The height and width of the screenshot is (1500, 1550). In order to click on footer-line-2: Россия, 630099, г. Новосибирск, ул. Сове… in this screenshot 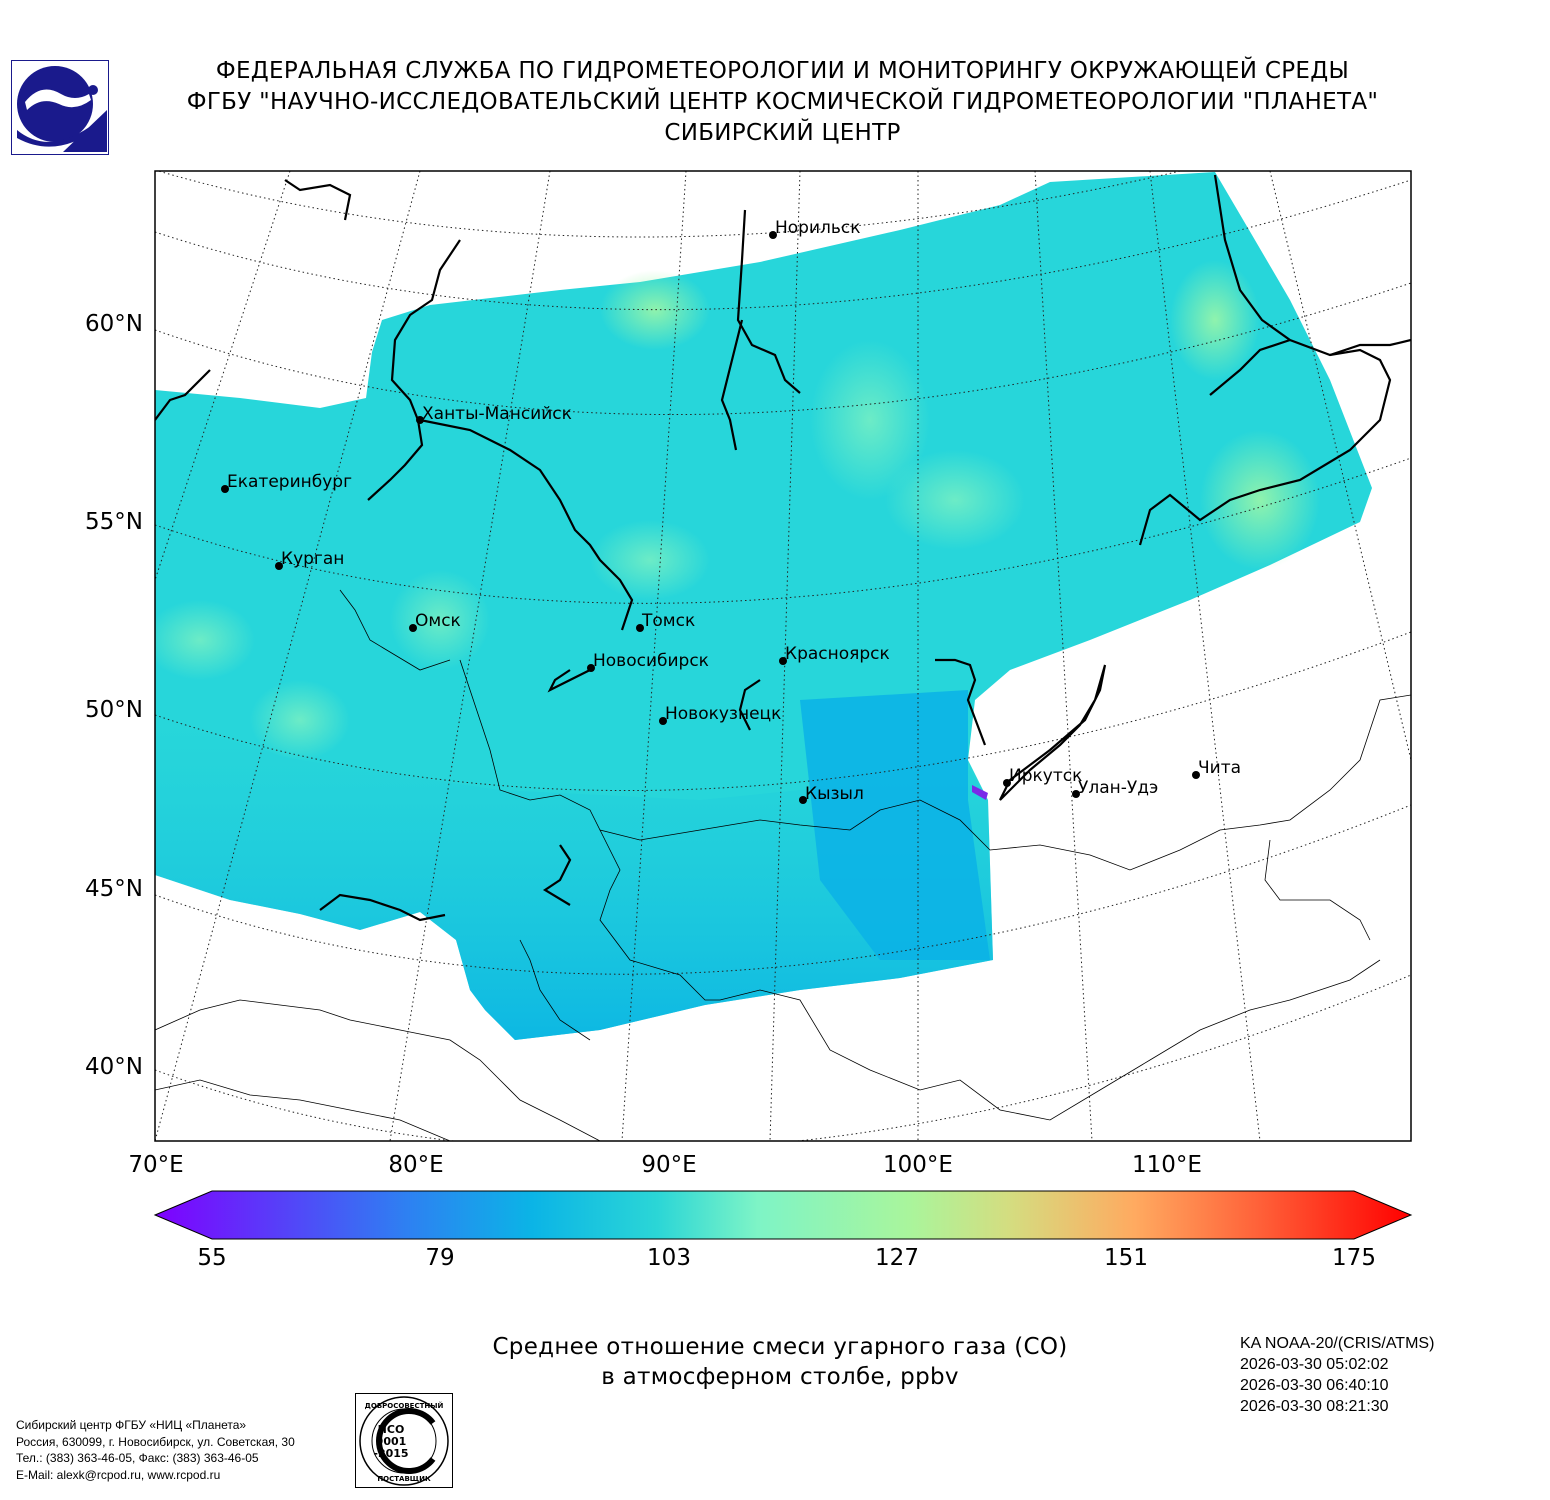, I will do `click(155, 1441)`.